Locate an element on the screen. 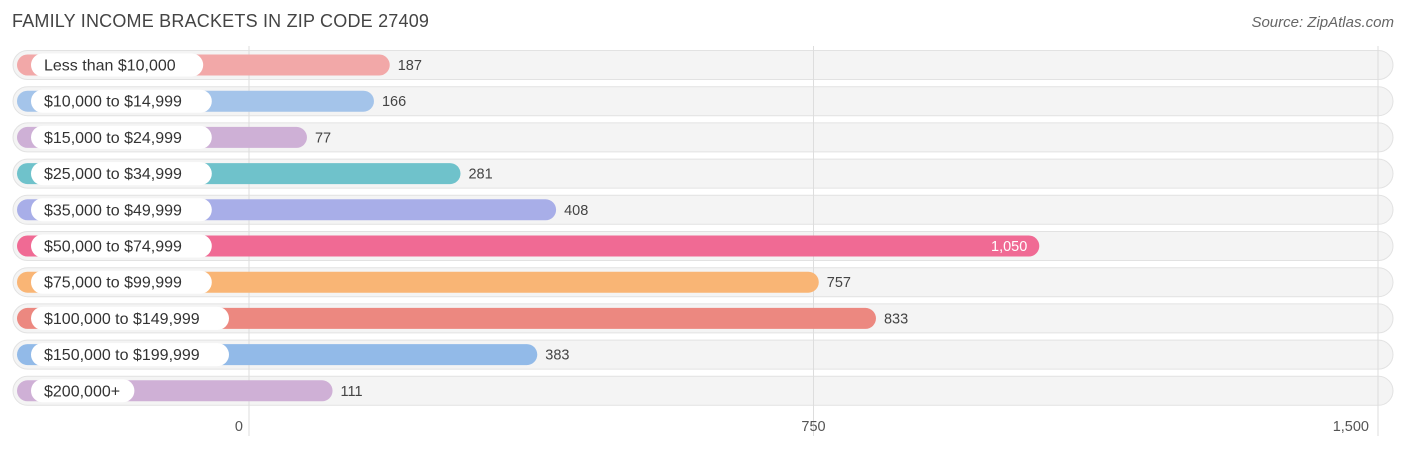 Image resolution: width=1406 pixels, height=450 pixels. value-label: 1,050 is located at coordinates (1009, 247).